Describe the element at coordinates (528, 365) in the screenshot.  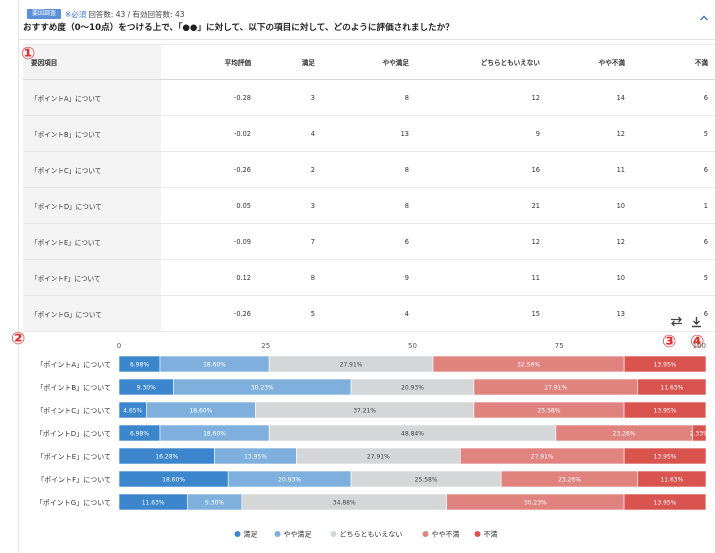
I see `data-label: 32.56%` at that location.